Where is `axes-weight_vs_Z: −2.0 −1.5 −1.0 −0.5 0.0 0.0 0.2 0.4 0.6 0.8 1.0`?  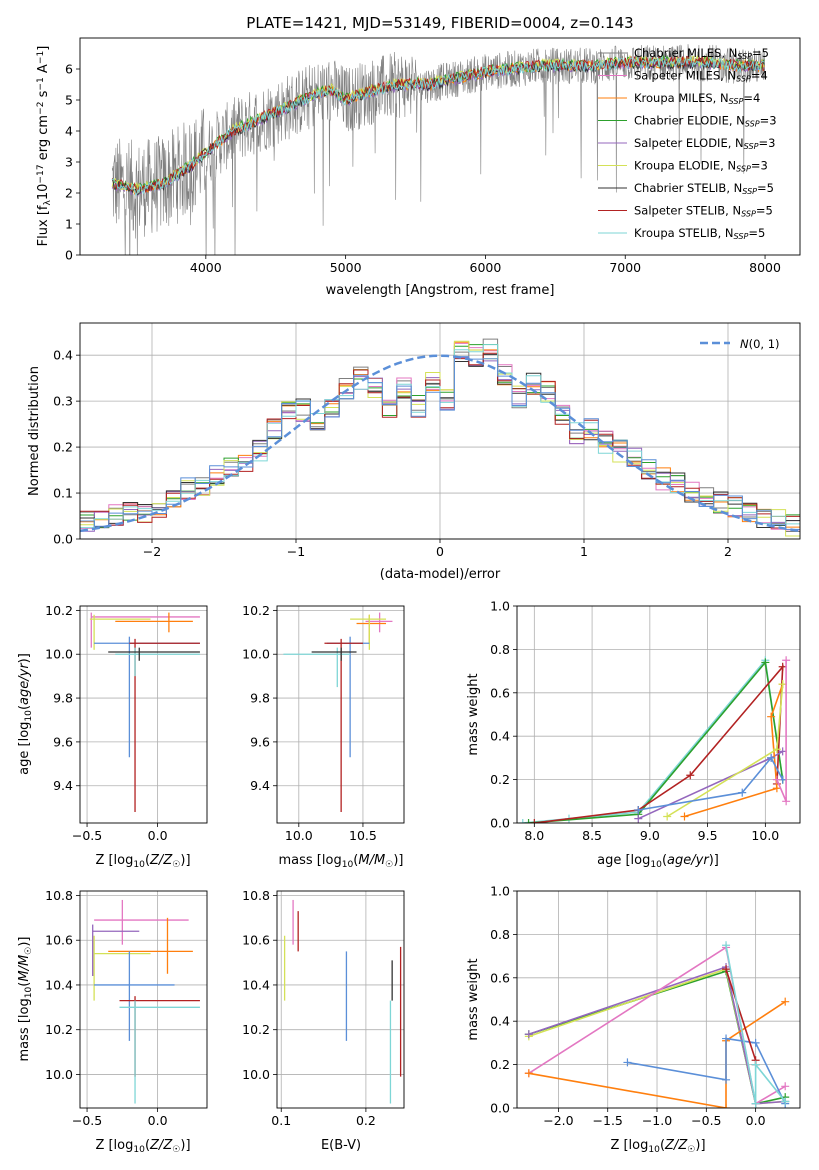 axes-weight_vs_Z: −2.0 −1.5 −1.0 −0.5 0.0 0.0 0.2 0.4 0.6 0.8 1.0 is located at coordinates (645, 1006).